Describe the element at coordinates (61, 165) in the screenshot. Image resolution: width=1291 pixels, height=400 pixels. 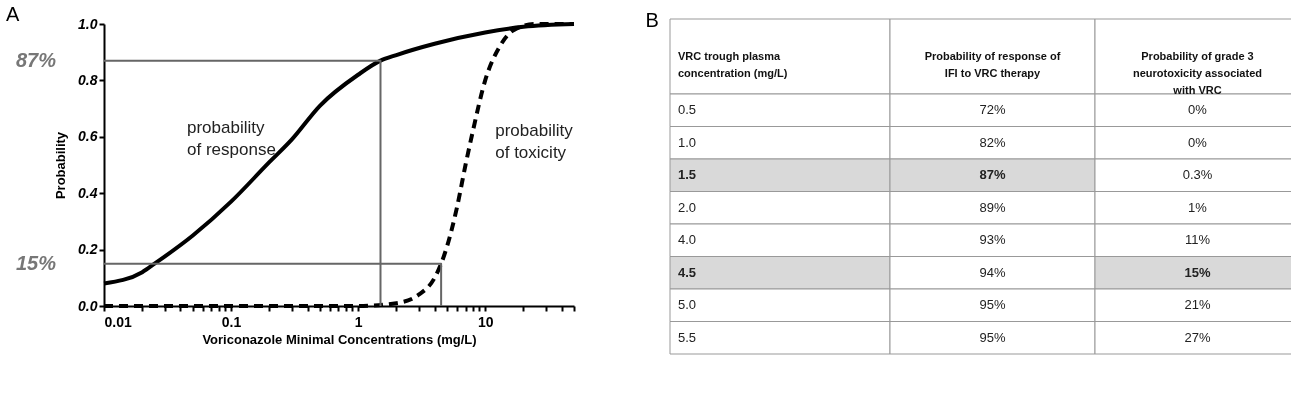
I see `y-axis-title: Probability` at that location.